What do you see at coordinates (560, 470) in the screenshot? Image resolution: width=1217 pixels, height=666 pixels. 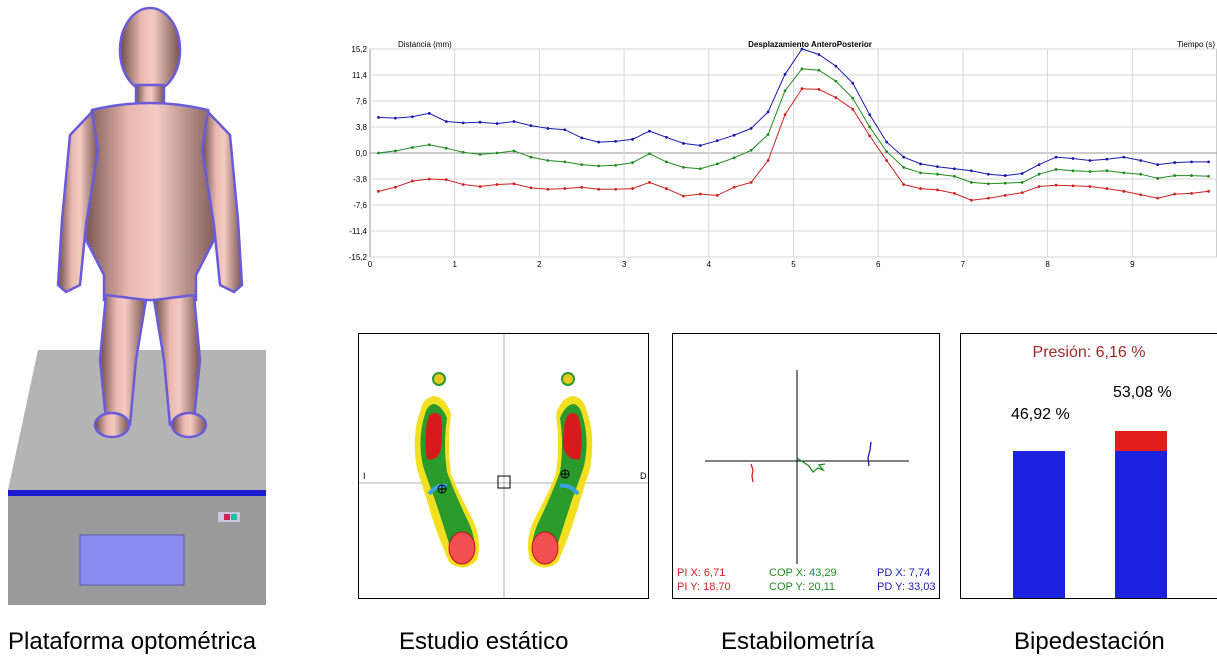 I see `right-footprint` at bounding box center [560, 470].